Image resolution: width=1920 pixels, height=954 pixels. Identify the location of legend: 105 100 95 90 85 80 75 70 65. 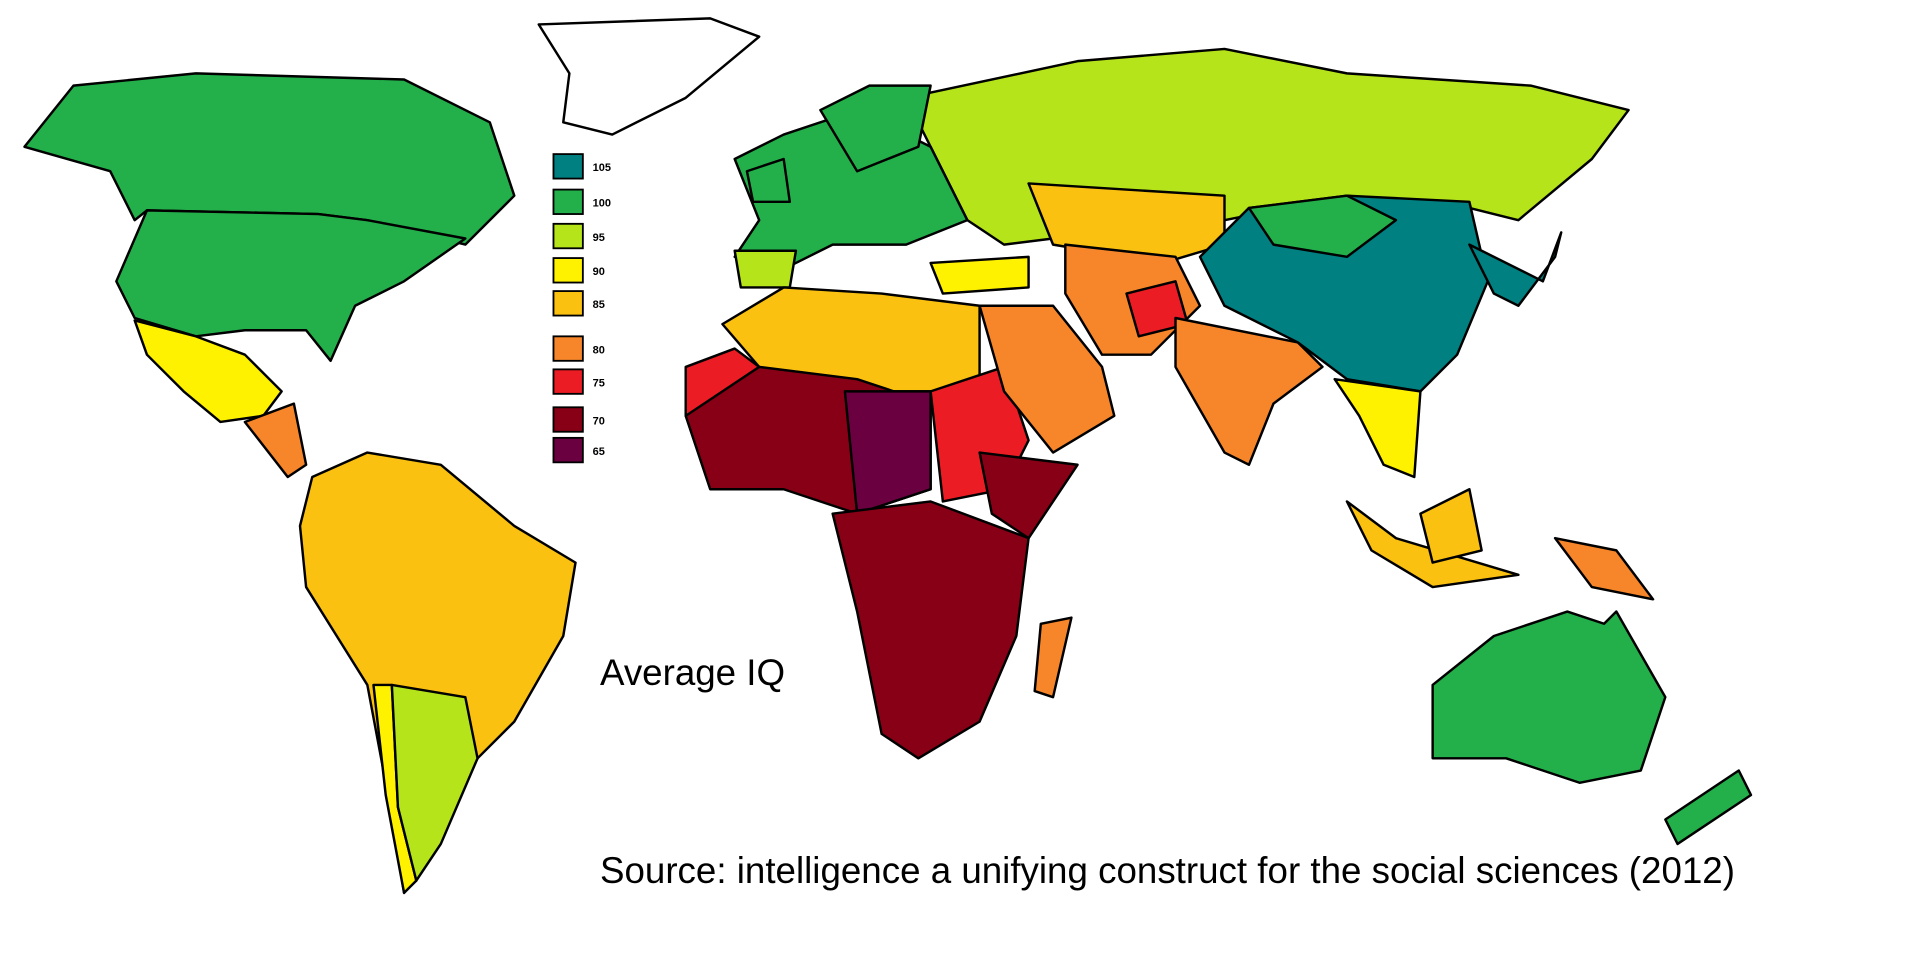
(581, 308).